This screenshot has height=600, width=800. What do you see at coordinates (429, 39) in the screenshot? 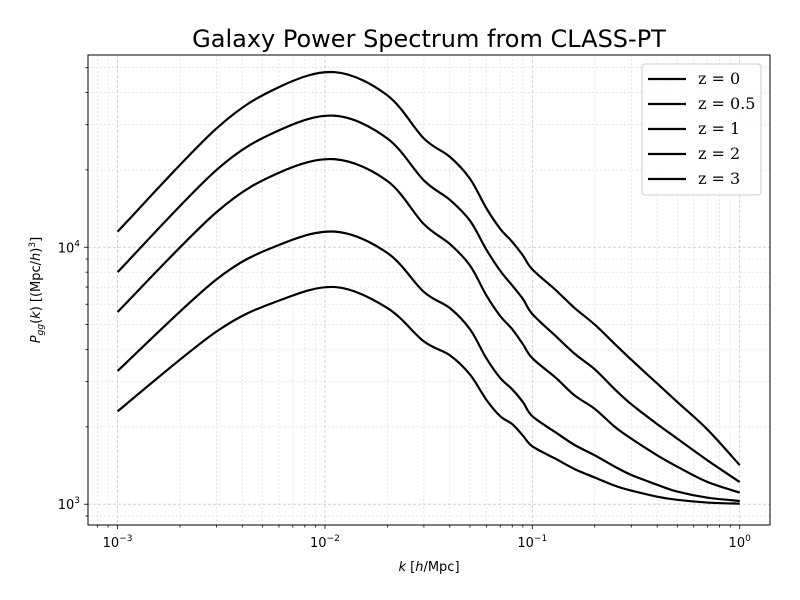
I see `chart-title: Galaxy Power Spectrum from CLASS-PT` at bounding box center [429, 39].